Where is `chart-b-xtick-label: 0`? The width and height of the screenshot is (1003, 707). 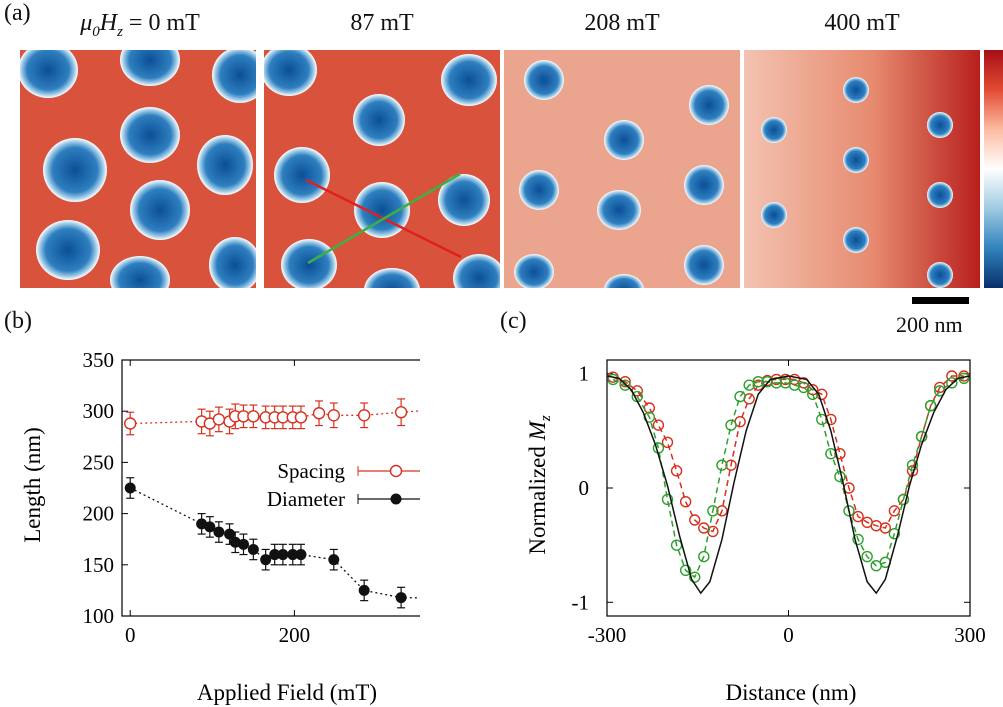 chart-b-xtick-label: 0 is located at coordinates (130, 635).